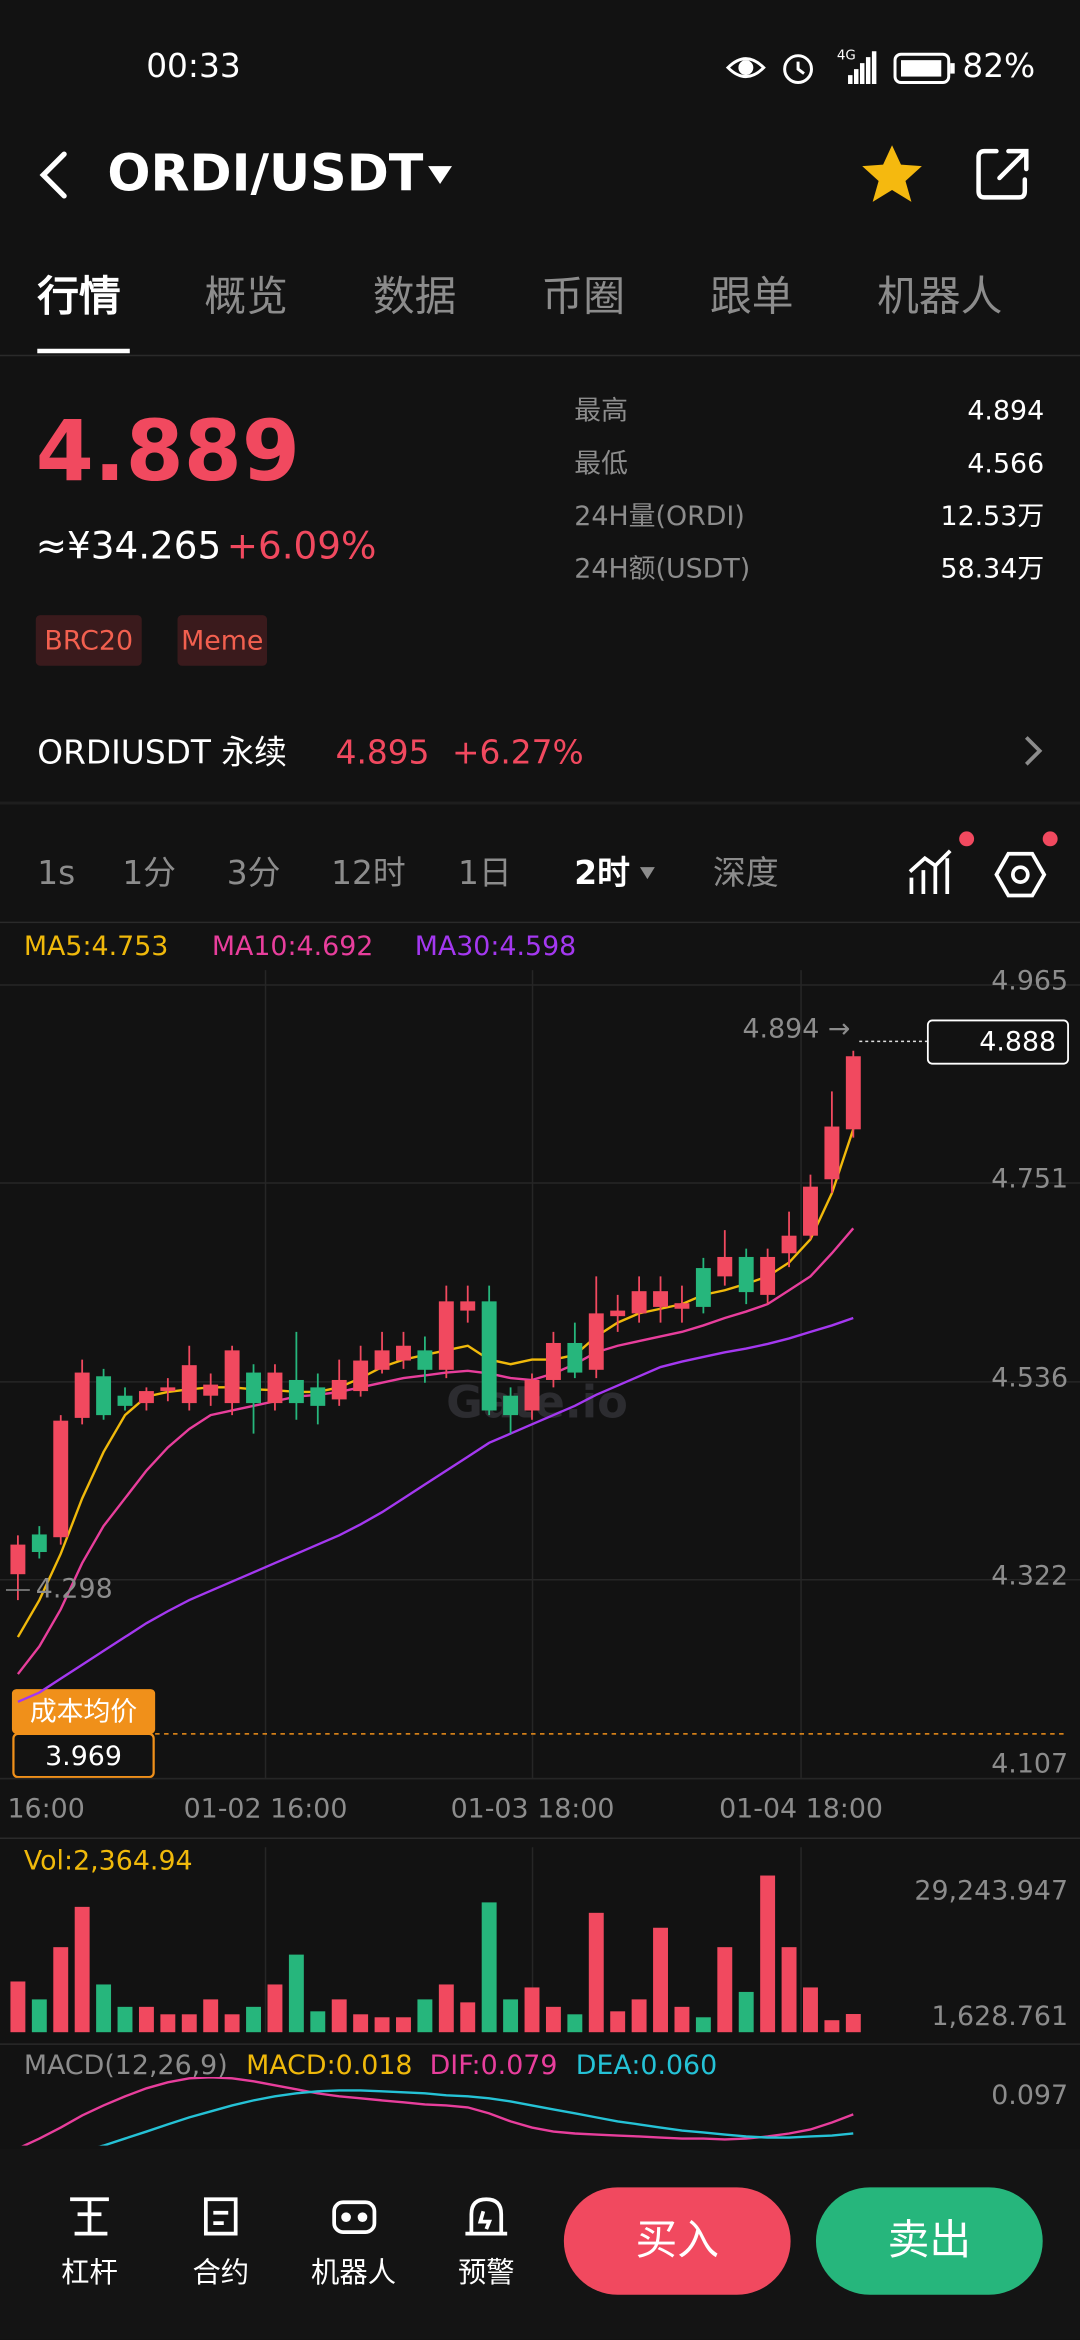  What do you see at coordinates (415, 295) in the screenshot?
I see `tab: 数据` at bounding box center [415, 295].